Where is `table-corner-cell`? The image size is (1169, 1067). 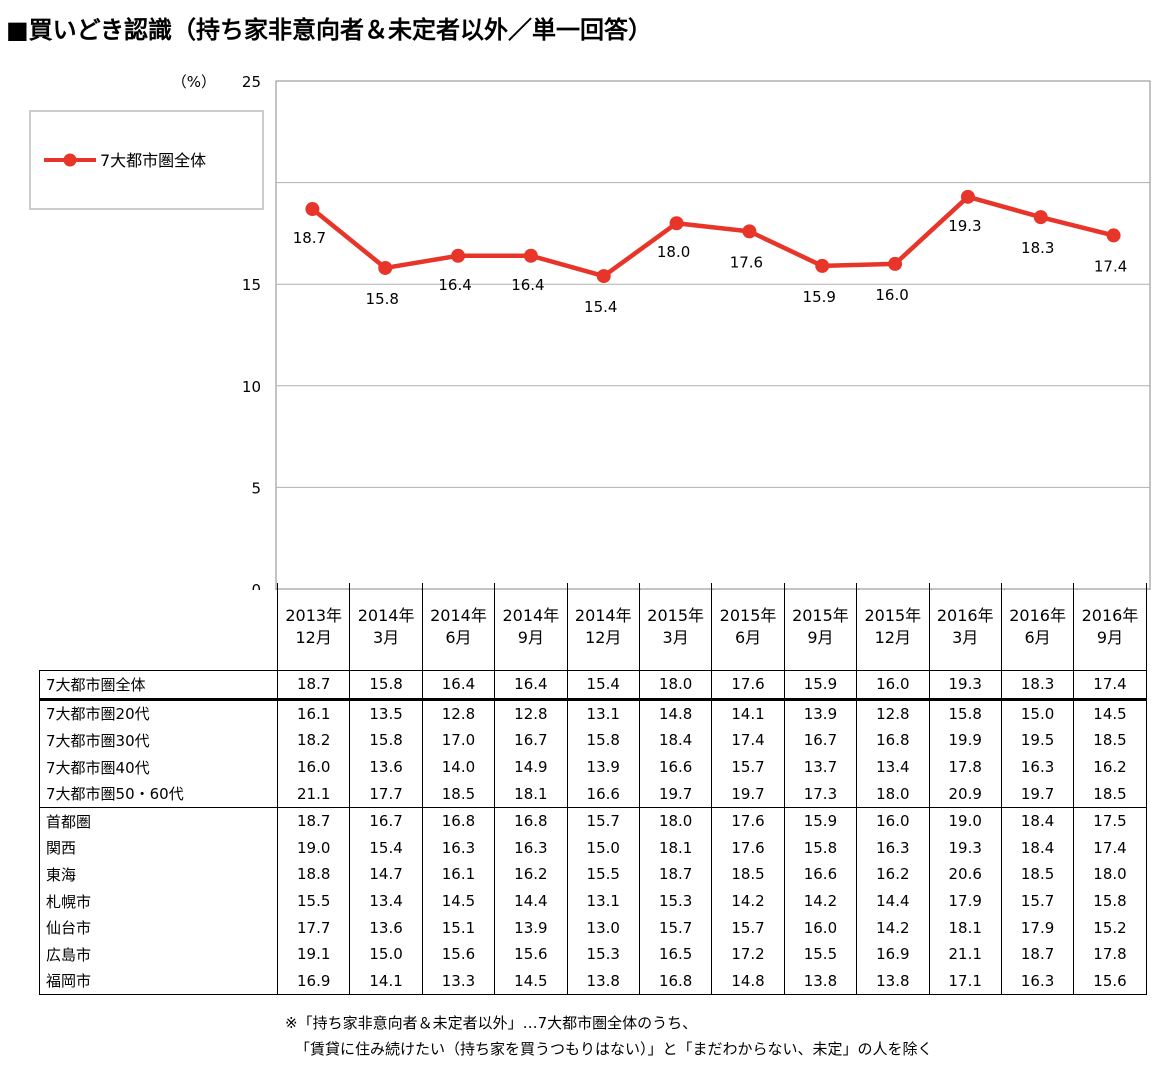 table-corner-cell is located at coordinates (158, 627).